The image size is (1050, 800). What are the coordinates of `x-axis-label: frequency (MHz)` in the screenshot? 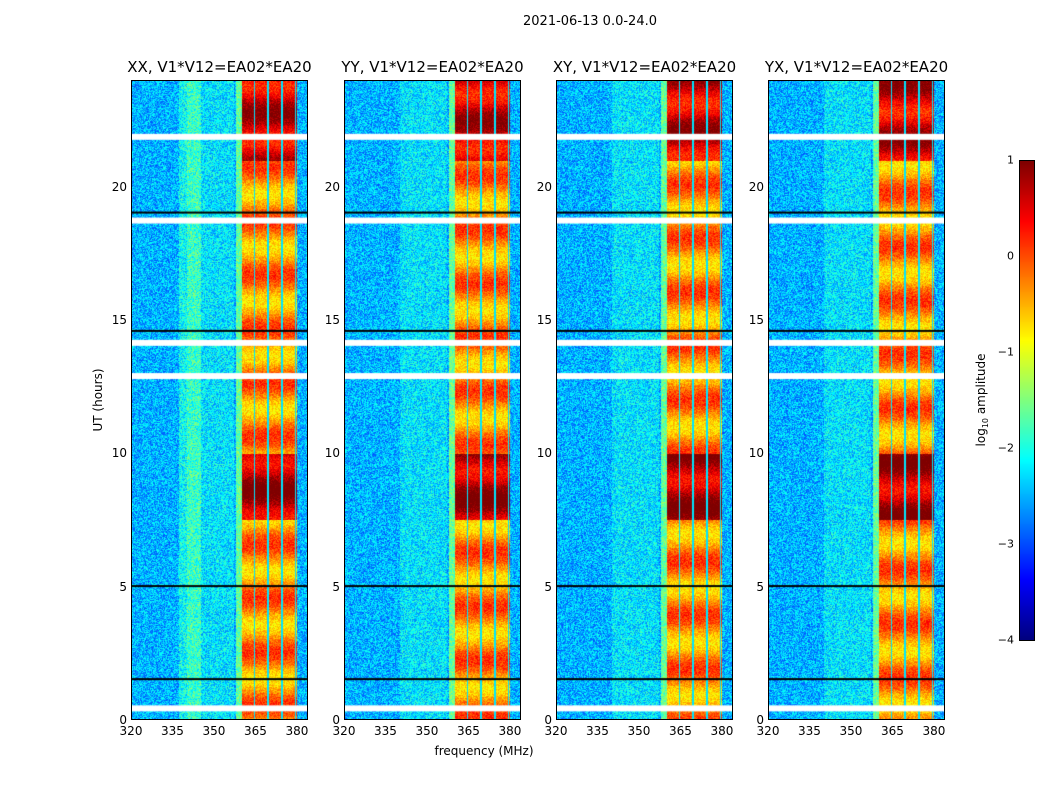 It's located at (484, 751).